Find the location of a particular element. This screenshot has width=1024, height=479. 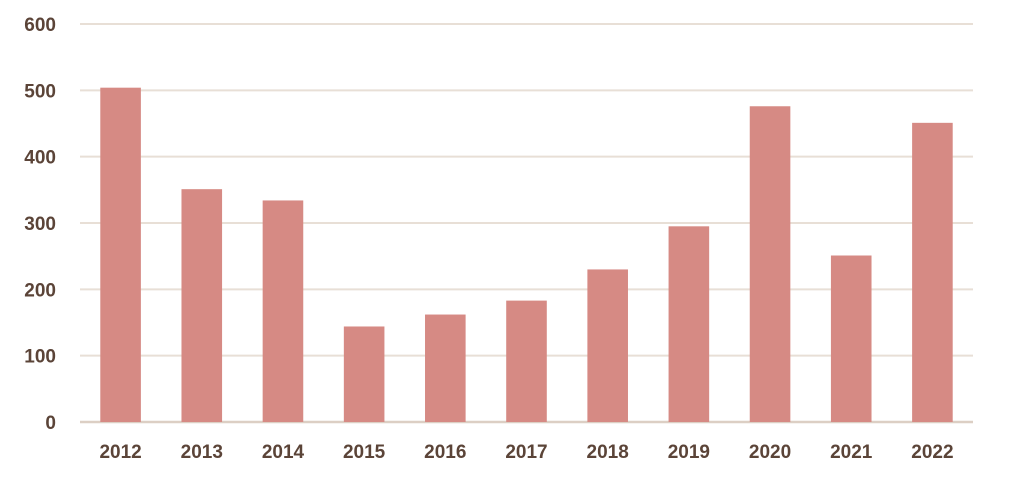

y-axis-ticks: 0 100 200 300 400 500 600 is located at coordinates (40, 224).